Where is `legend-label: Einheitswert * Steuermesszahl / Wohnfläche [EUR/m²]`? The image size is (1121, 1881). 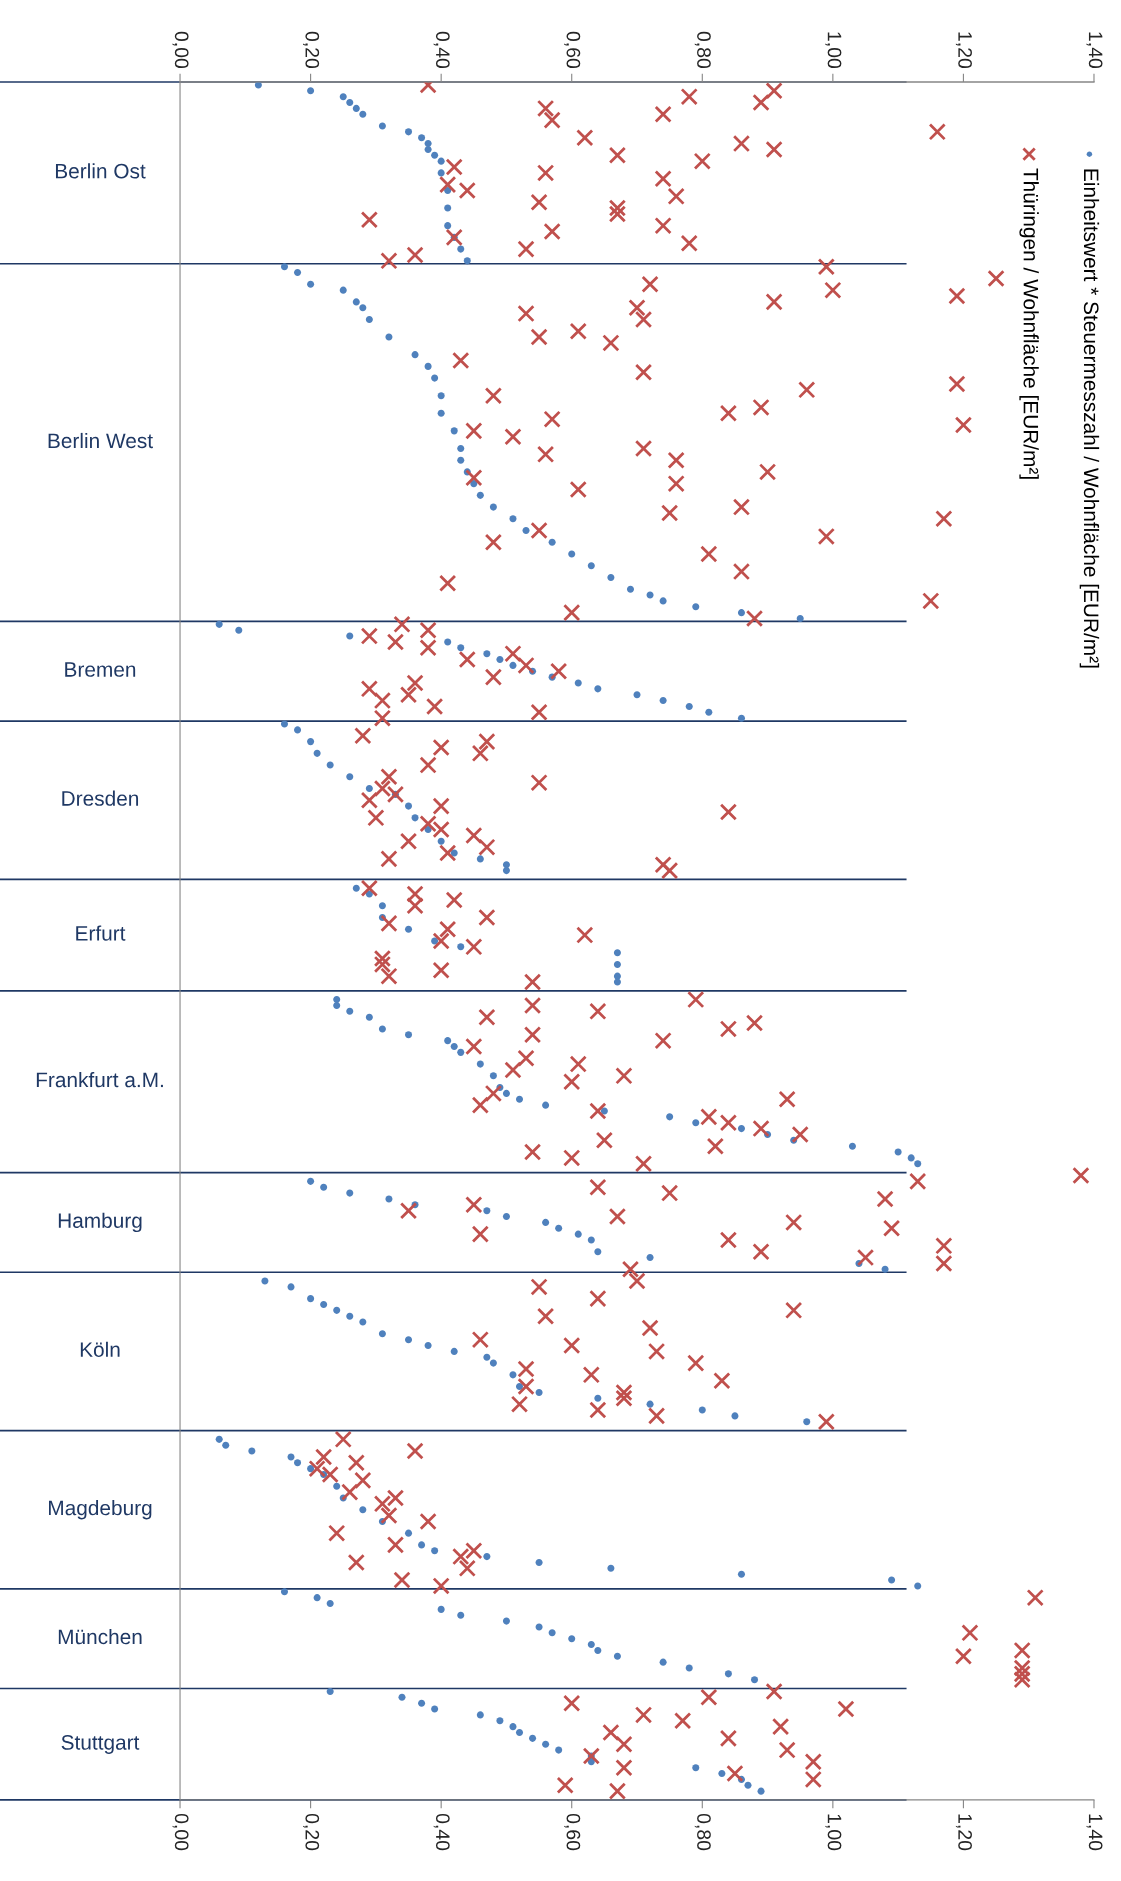 legend-label: Einheitswert * Steuermesszahl / Wohnfläche [EUR/m²] is located at coordinates (1089, 418).